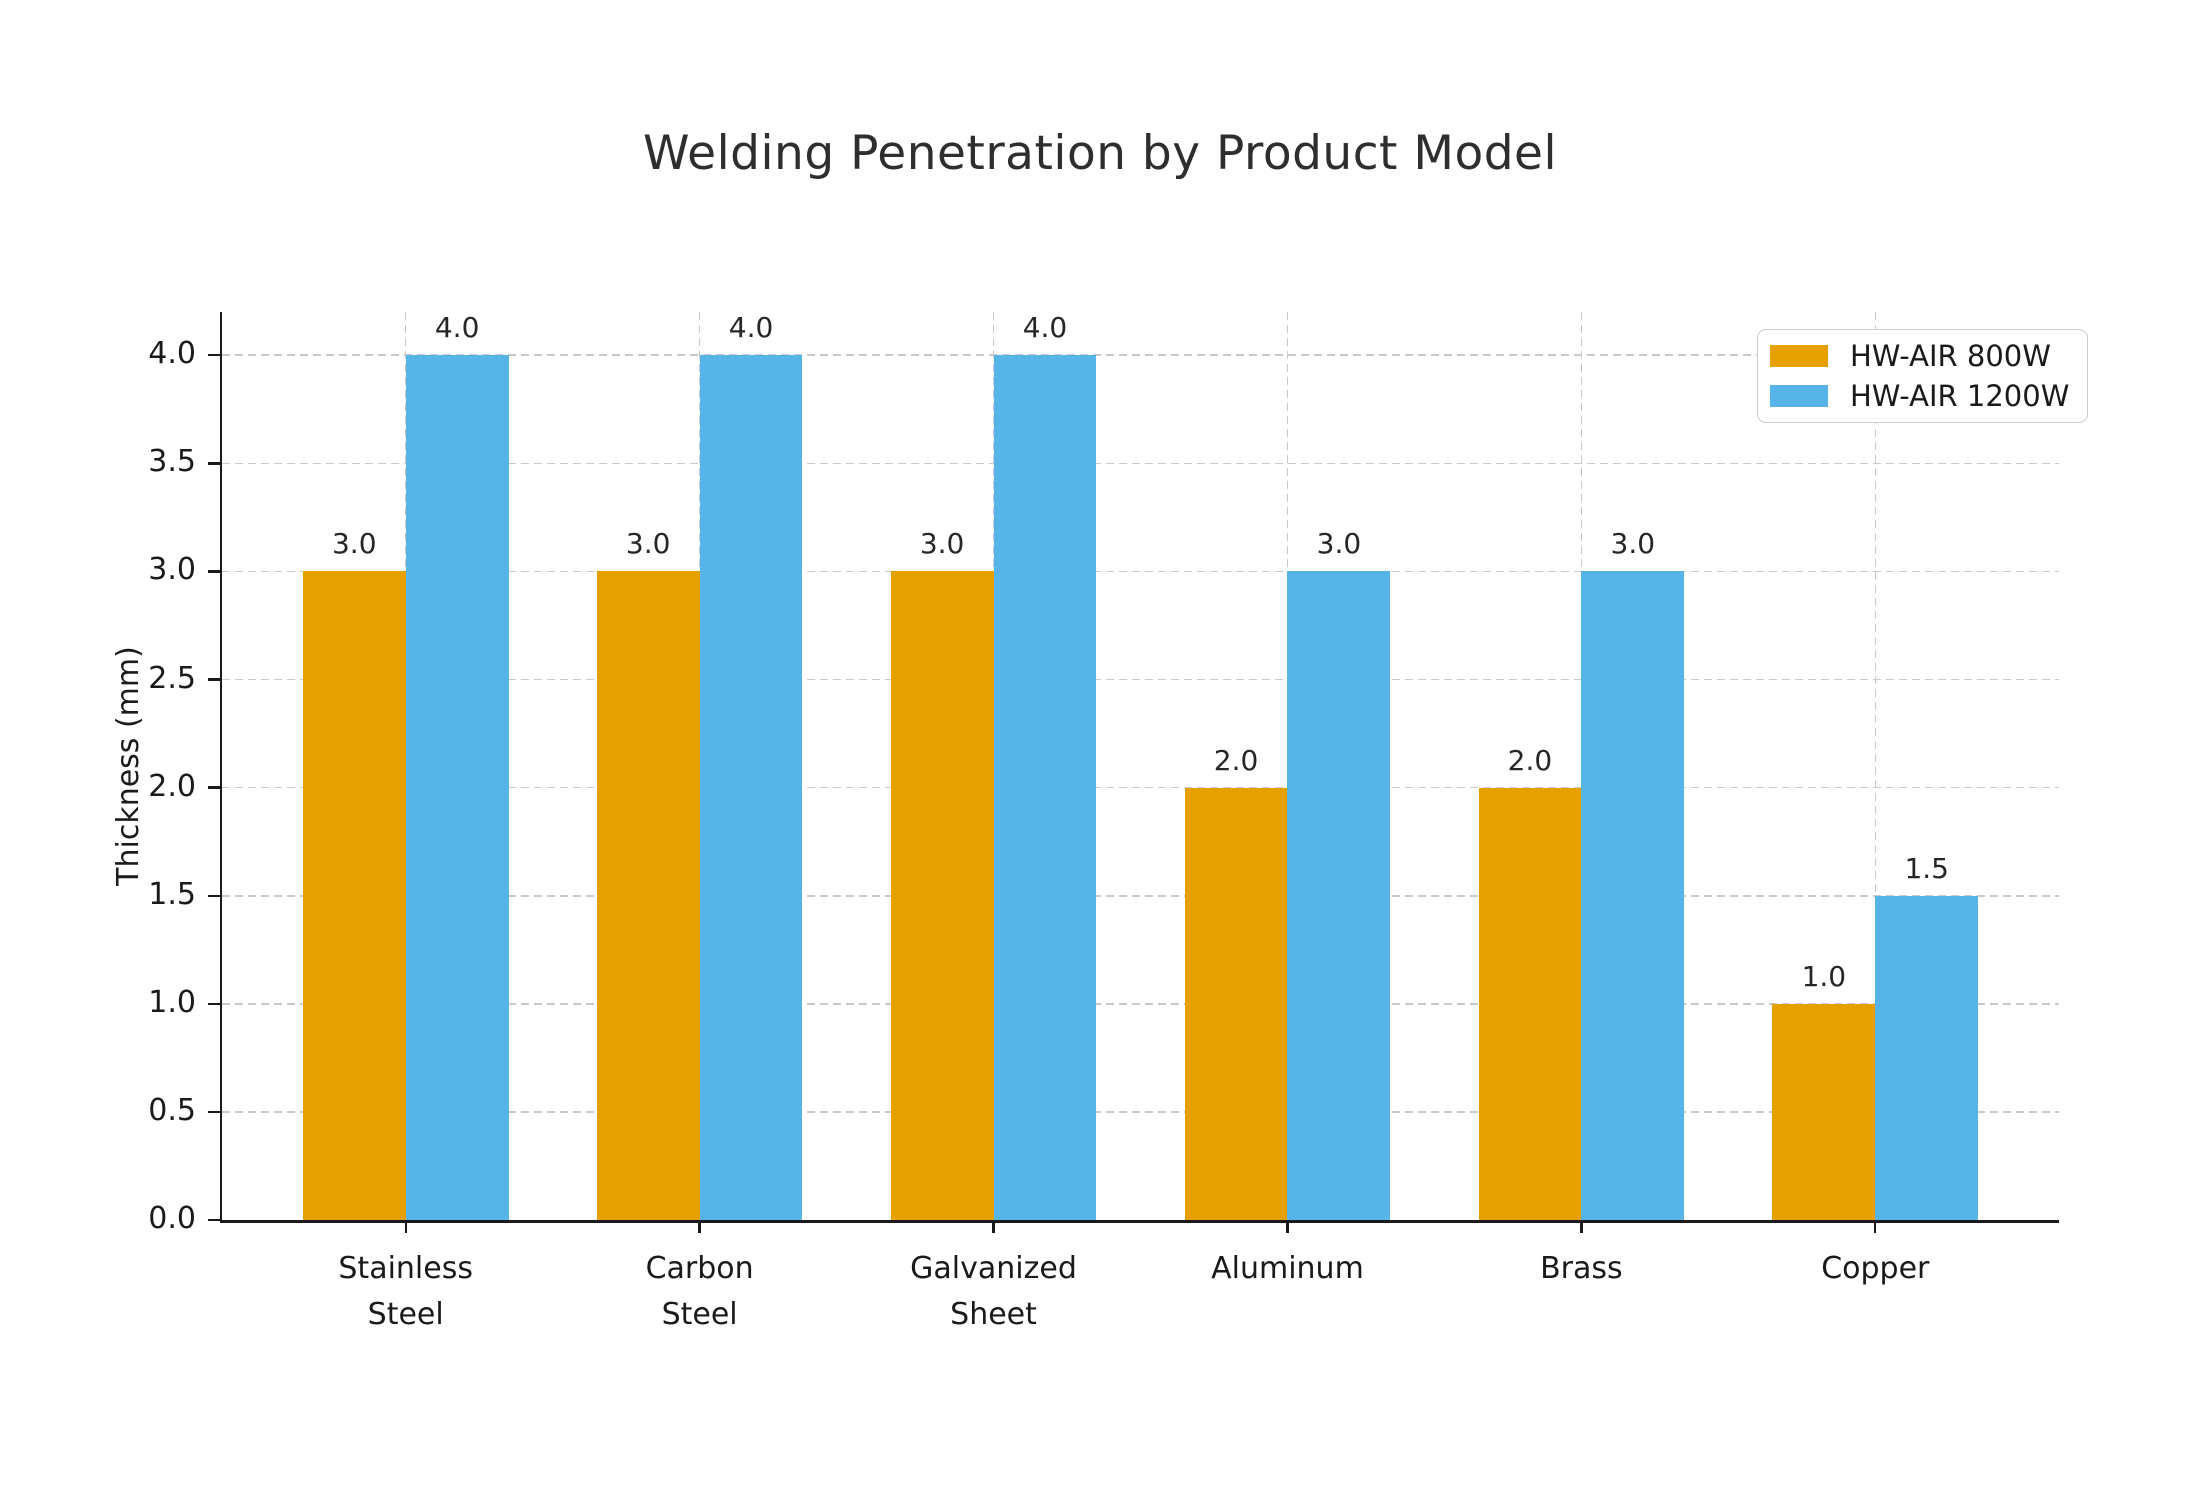  I want to click on y-tick-label: 0.0, so click(172, 1218).